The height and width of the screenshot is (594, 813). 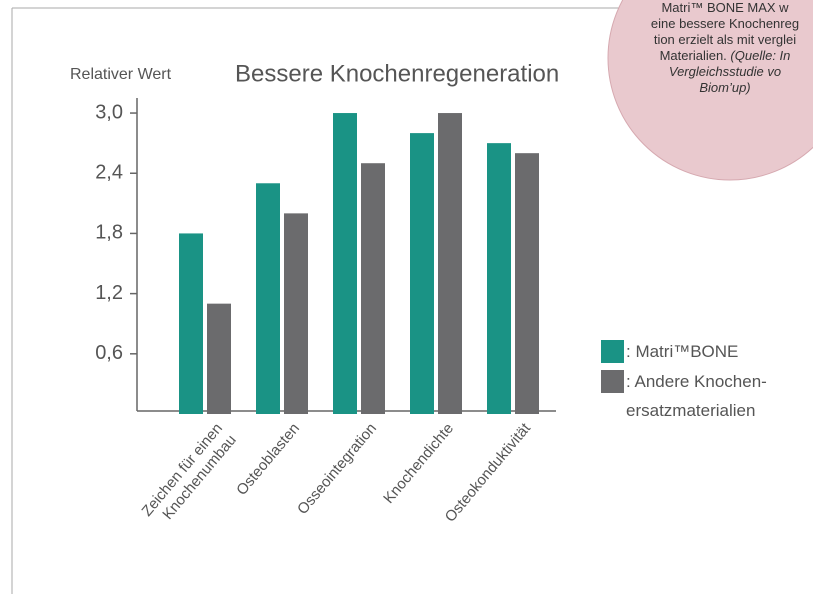 I want to click on chart-title: Bessere Knochenregeneration, so click(x=397, y=73).